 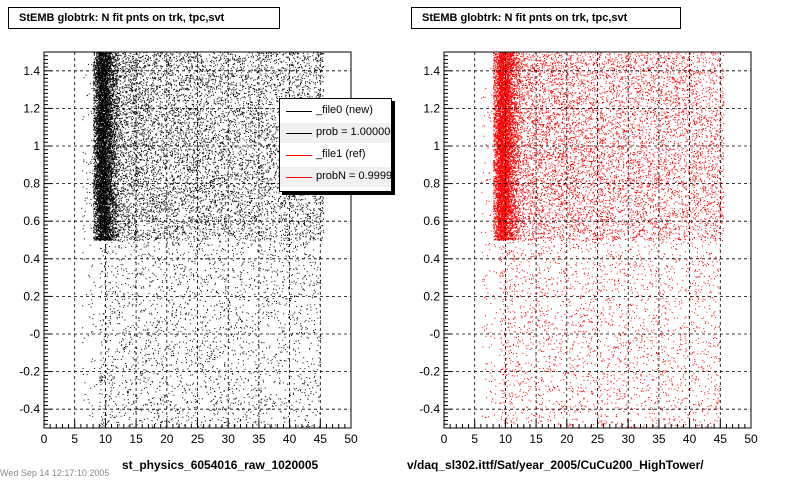 What do you see at coordinates (44, 439) in the screenshot?
I see `left-x-tick-label-0: 0` at bounding box center [44, 439].